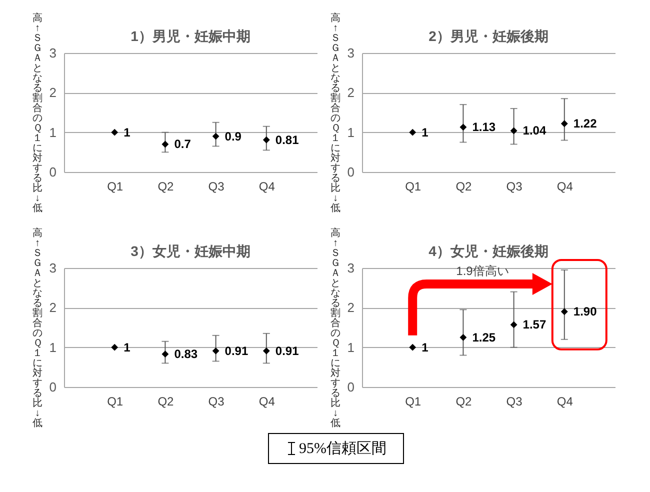 The image size is (650, 492). What do you see at coordinates (534, 325) in the screenshot?
I see `data-label: 1.57` at bounding box center [534, 325].